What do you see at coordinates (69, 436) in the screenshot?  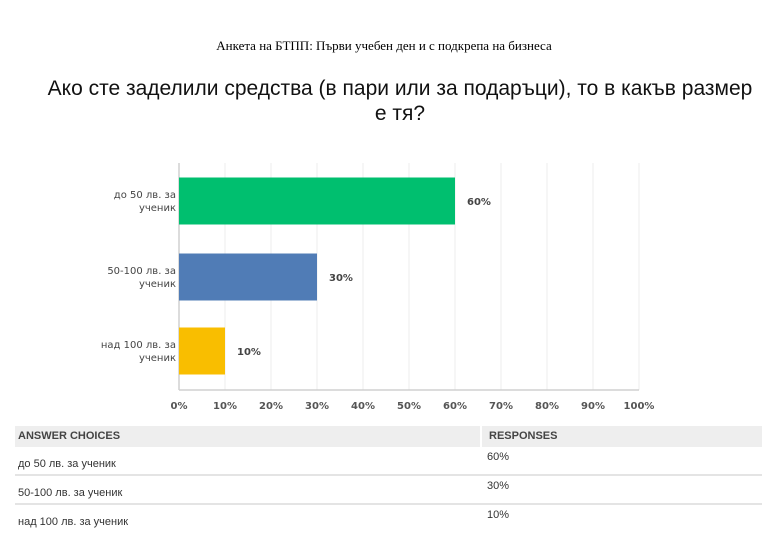 I see `header-answer-choices: ANSWER CHOICES` at bounding box center [69, 436].